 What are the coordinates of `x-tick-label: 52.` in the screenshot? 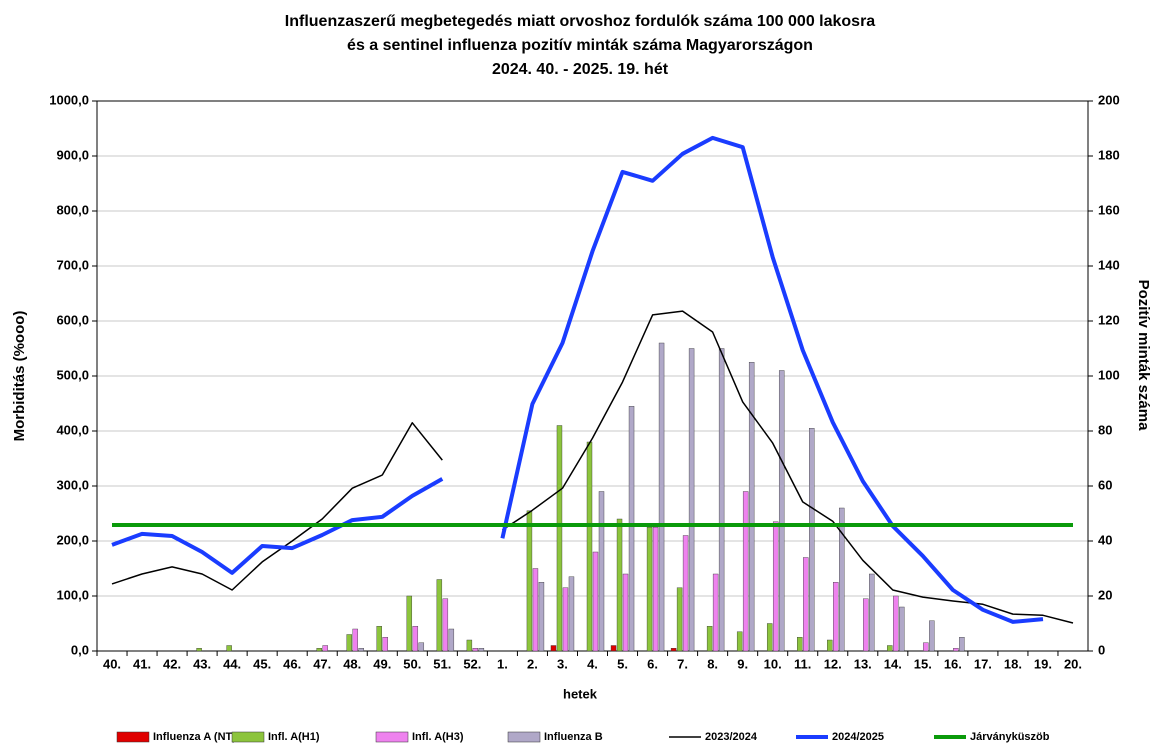 It's located at (472, 663).